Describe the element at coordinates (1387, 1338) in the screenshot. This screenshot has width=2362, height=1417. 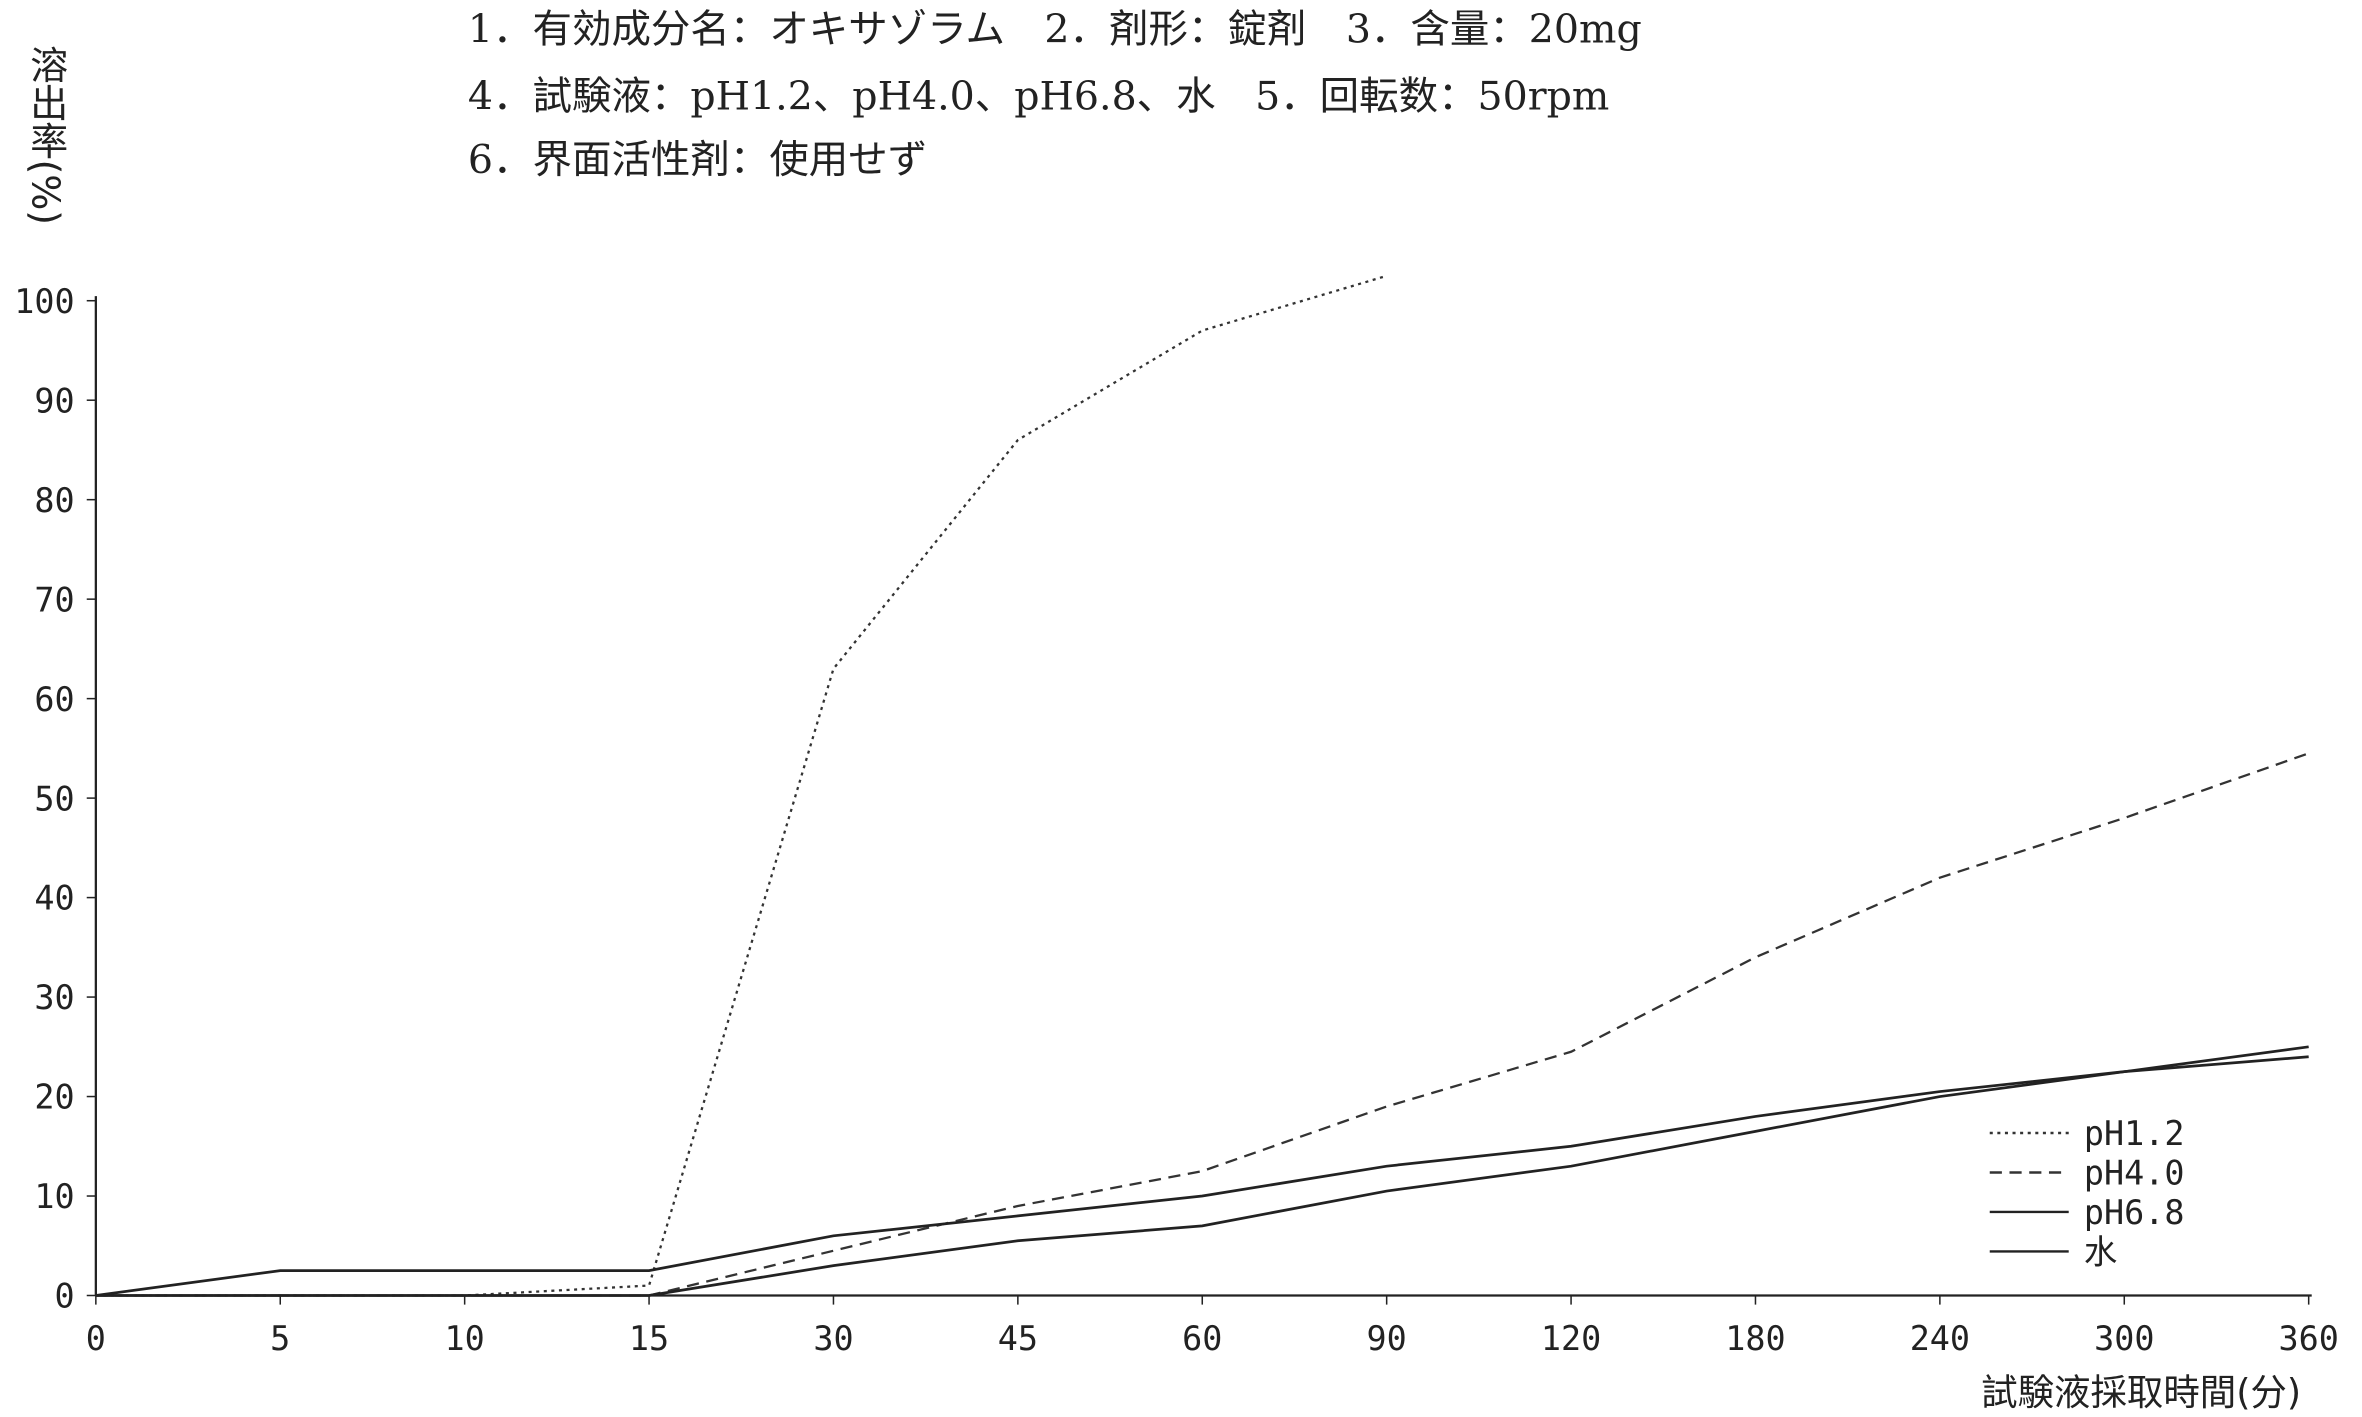
I see `x-tick-label: 90` at that location.